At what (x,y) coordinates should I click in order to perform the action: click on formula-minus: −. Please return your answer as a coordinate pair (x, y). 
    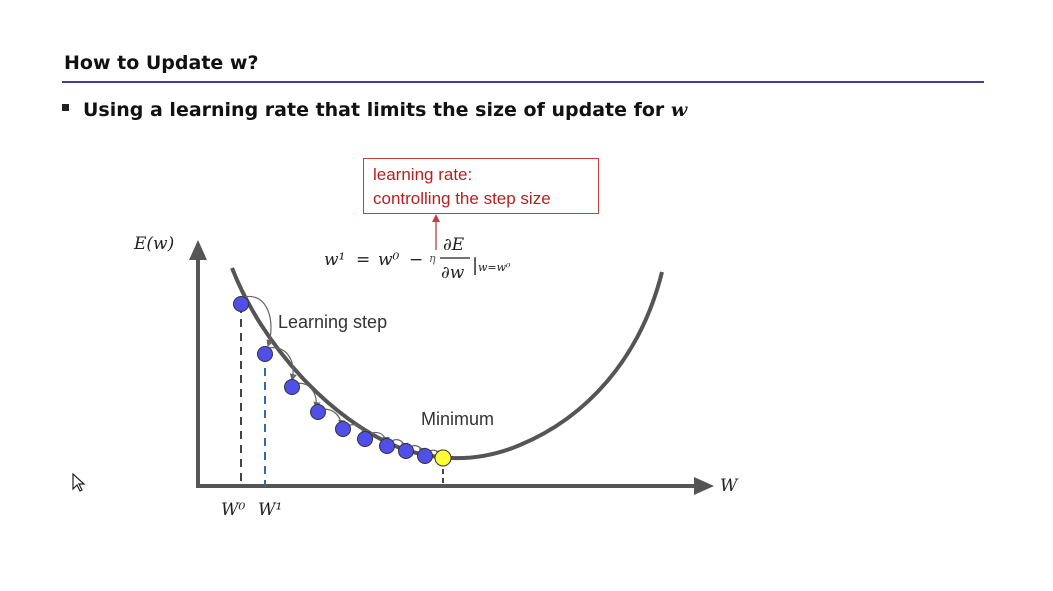
    Looking at the image, I should click on (416, 260).